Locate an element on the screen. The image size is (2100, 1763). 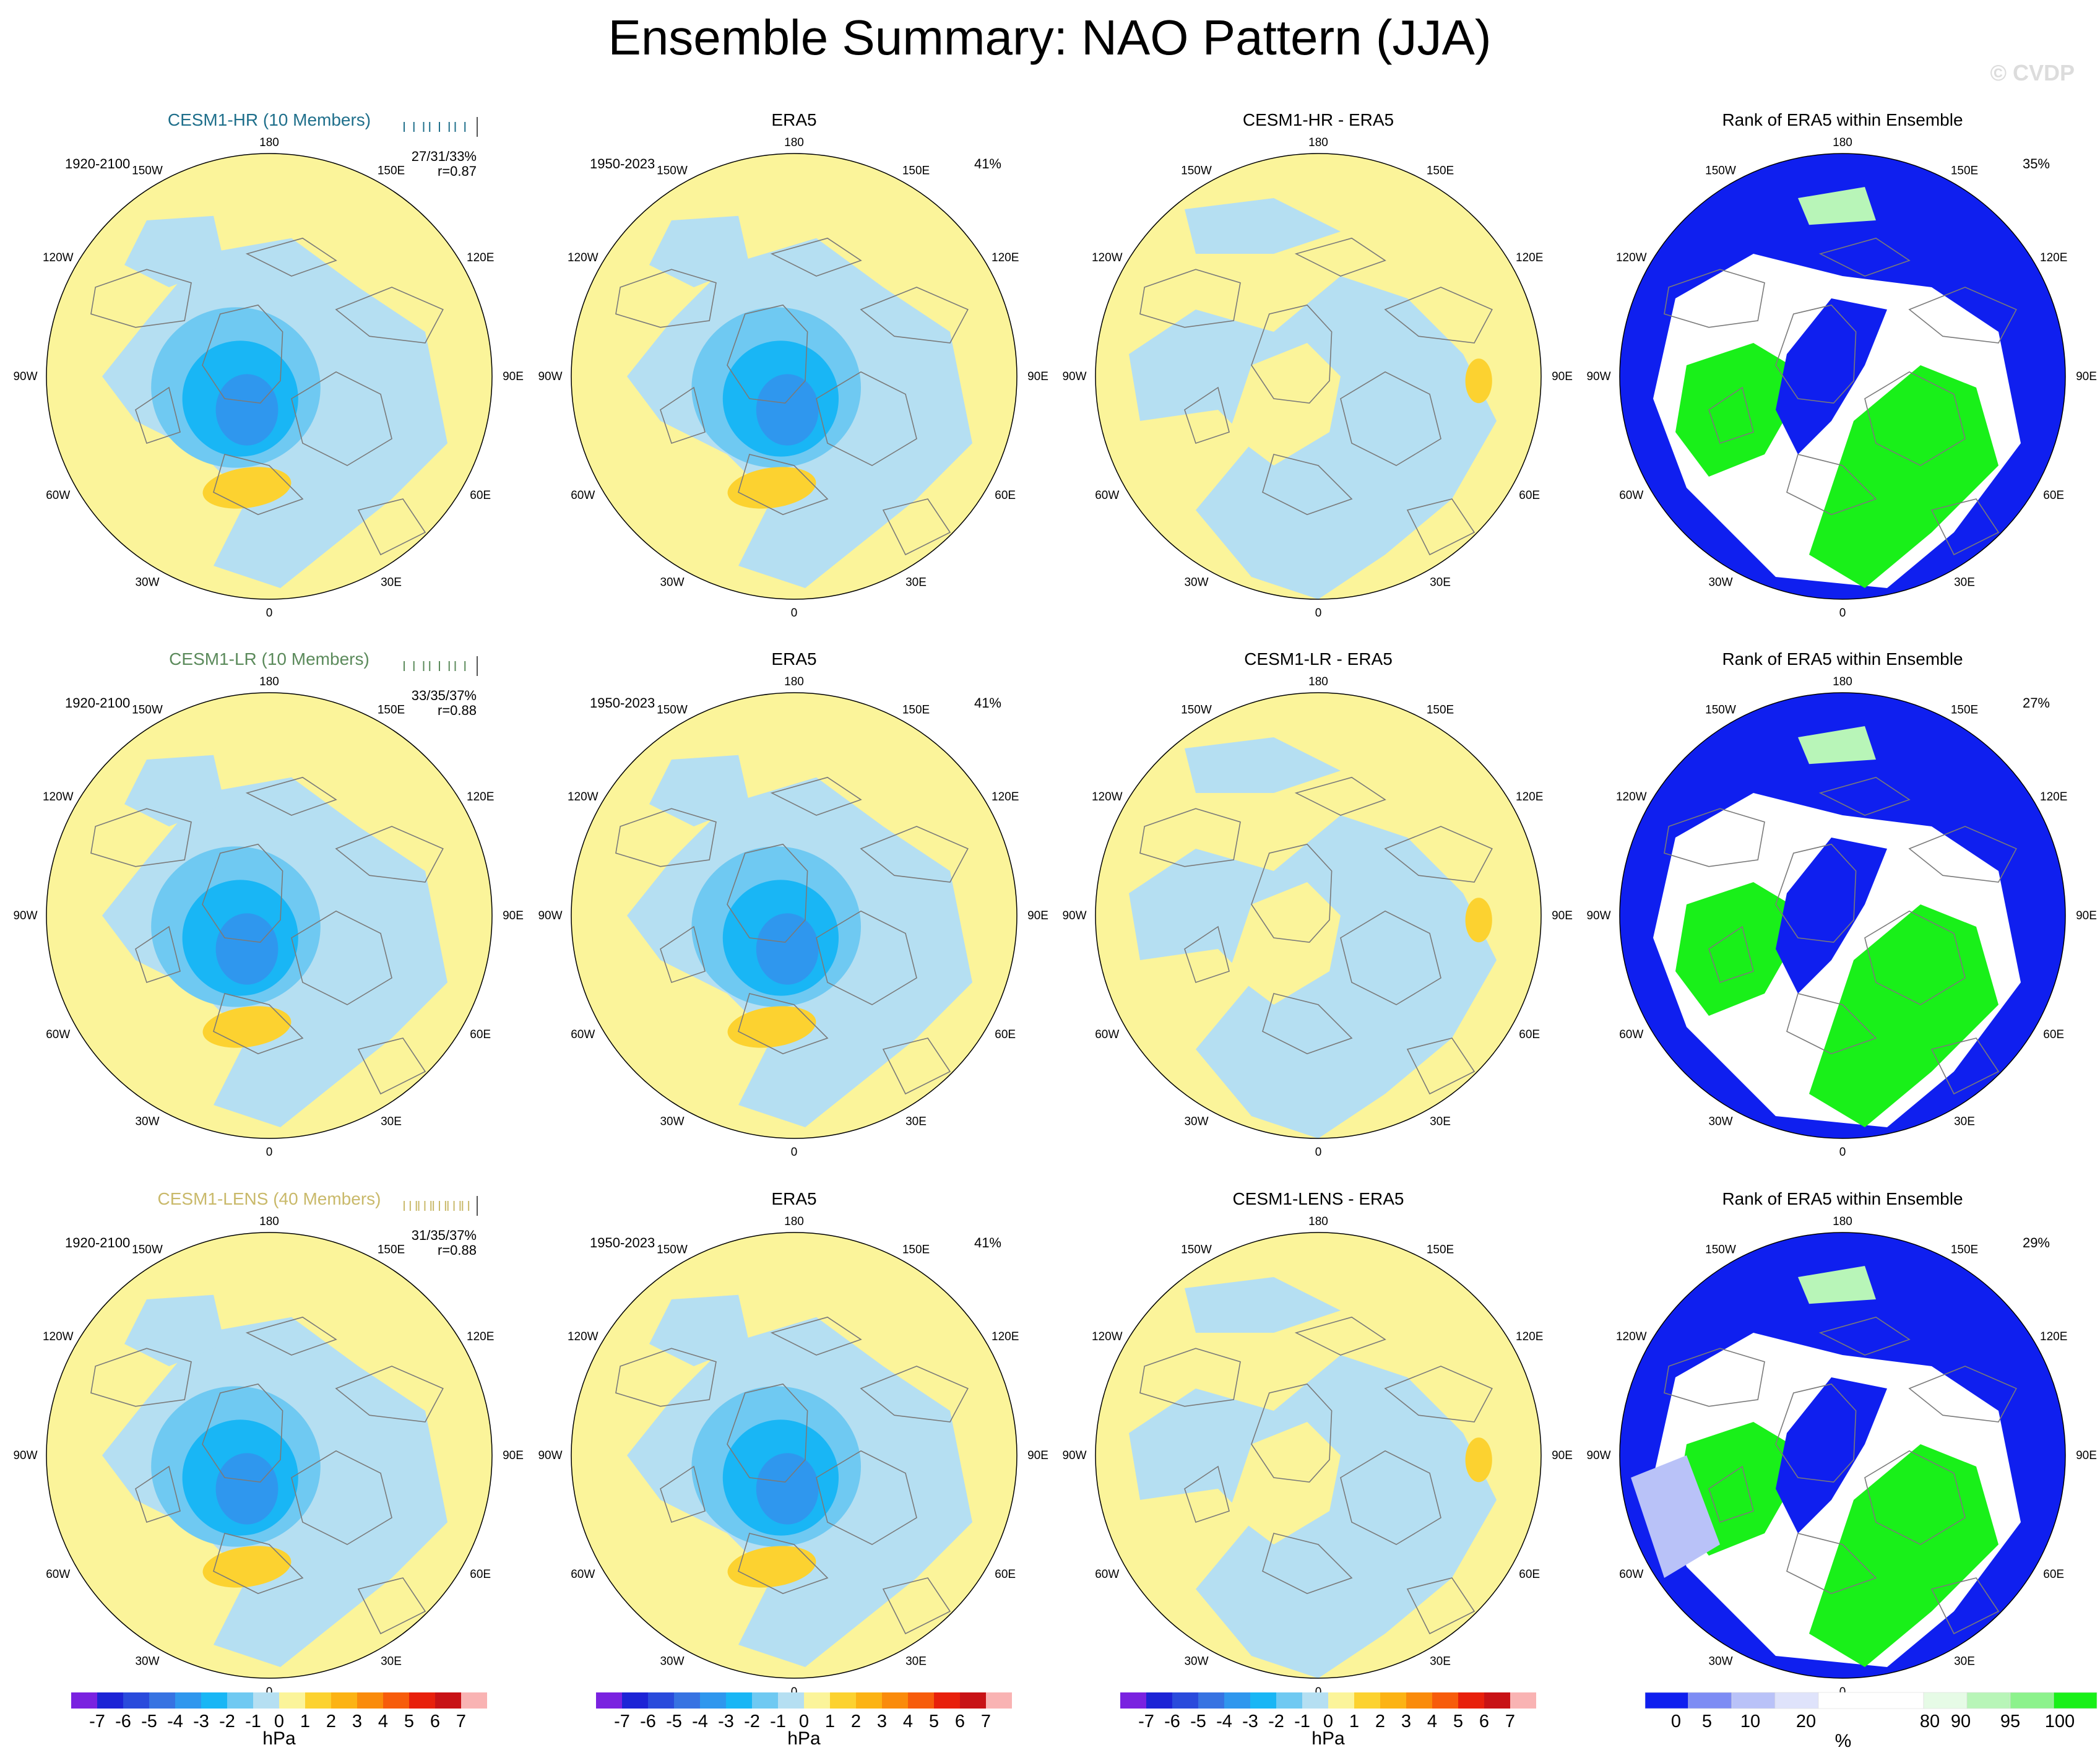
colorbar-tick-label: -2 is located at coordinates (1276, 1721).